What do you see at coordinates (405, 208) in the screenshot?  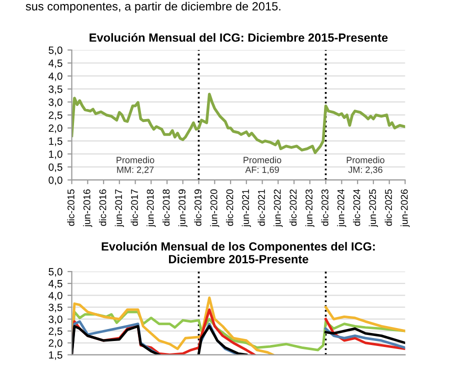 I see `x-tick-label: jun-2026` at bounding box center [405, 208].